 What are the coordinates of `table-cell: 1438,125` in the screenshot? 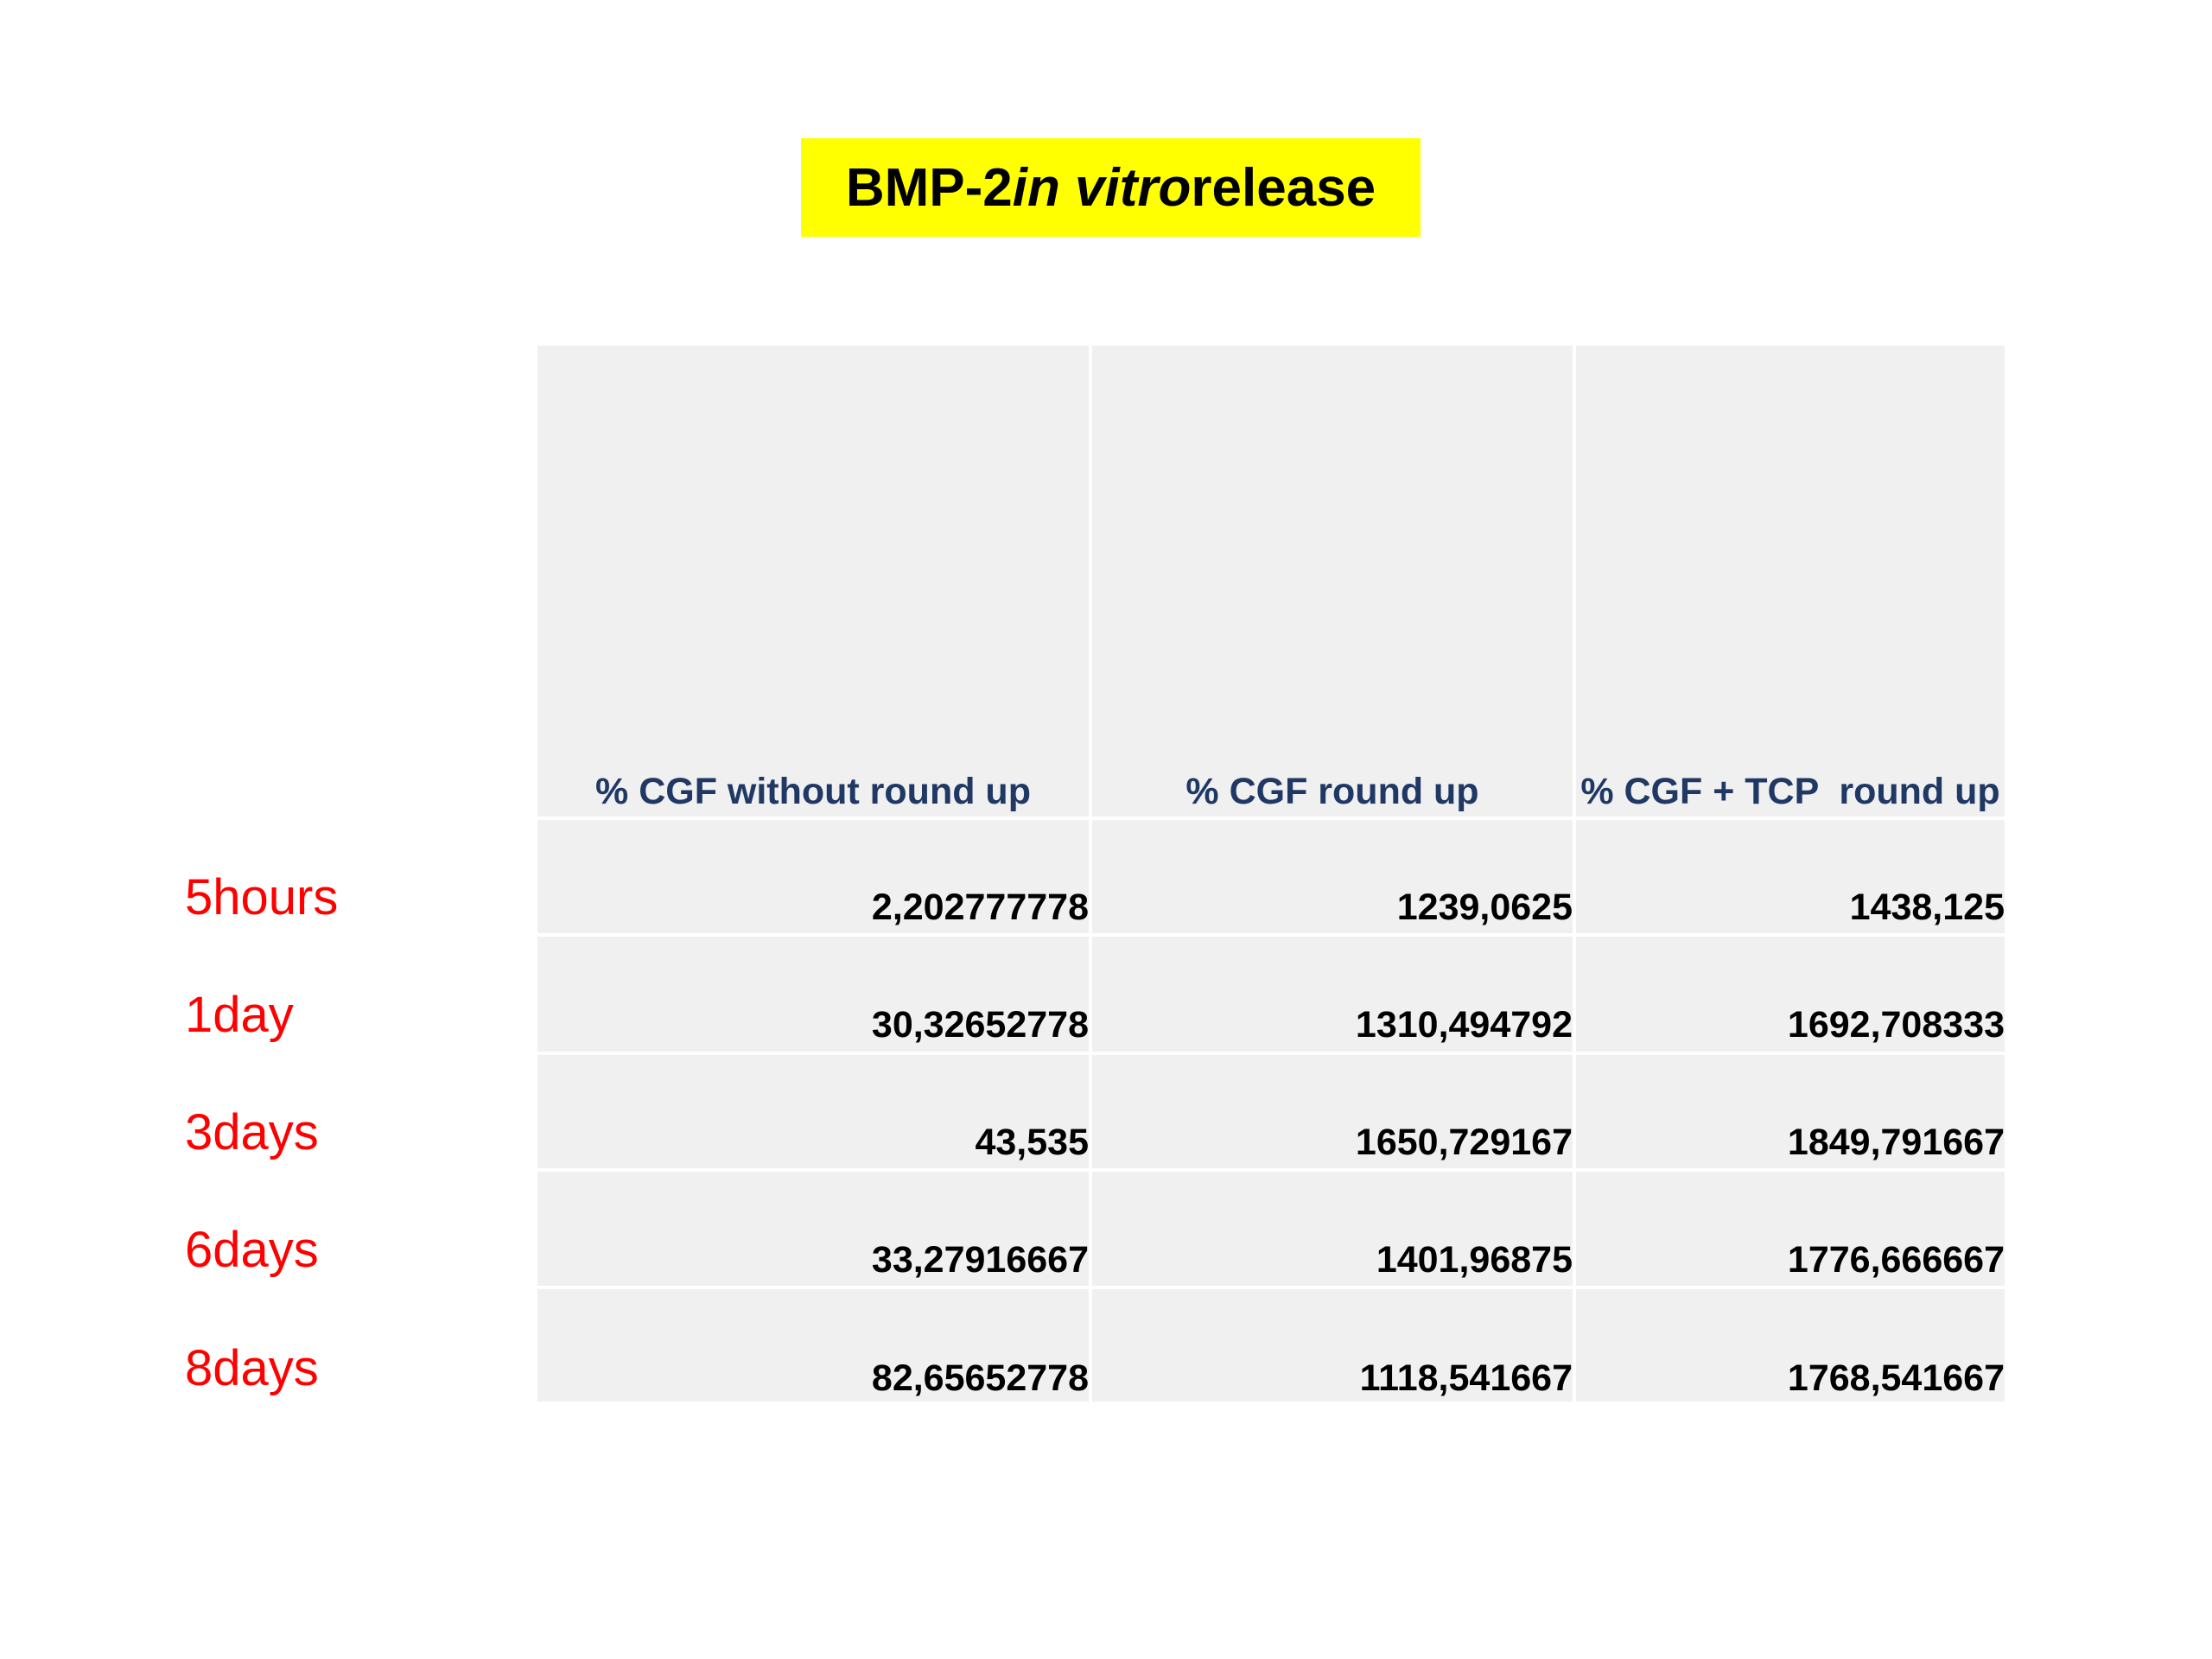 It's located at (1927, 907).